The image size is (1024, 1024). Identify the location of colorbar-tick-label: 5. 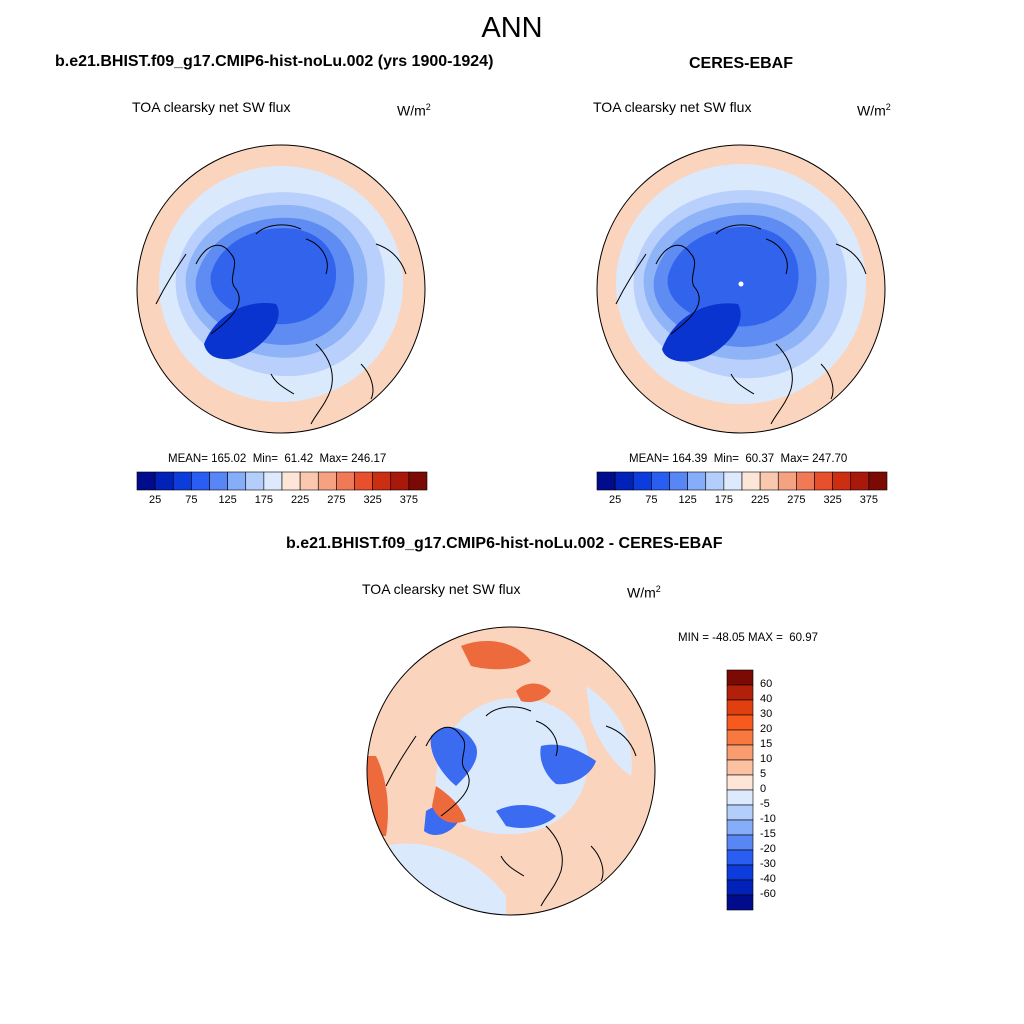
(763, 774).